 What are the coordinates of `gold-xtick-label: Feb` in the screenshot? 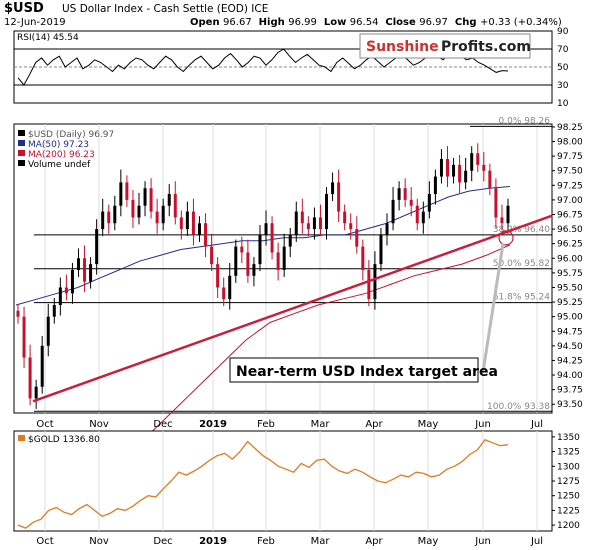 It's located at (266, 541).